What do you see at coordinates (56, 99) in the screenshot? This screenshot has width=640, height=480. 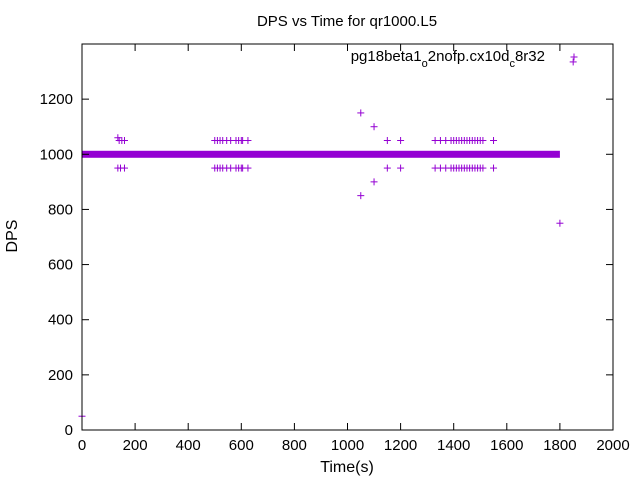 I see `y-tick-label: 1200` at bounding box center [56, 99].